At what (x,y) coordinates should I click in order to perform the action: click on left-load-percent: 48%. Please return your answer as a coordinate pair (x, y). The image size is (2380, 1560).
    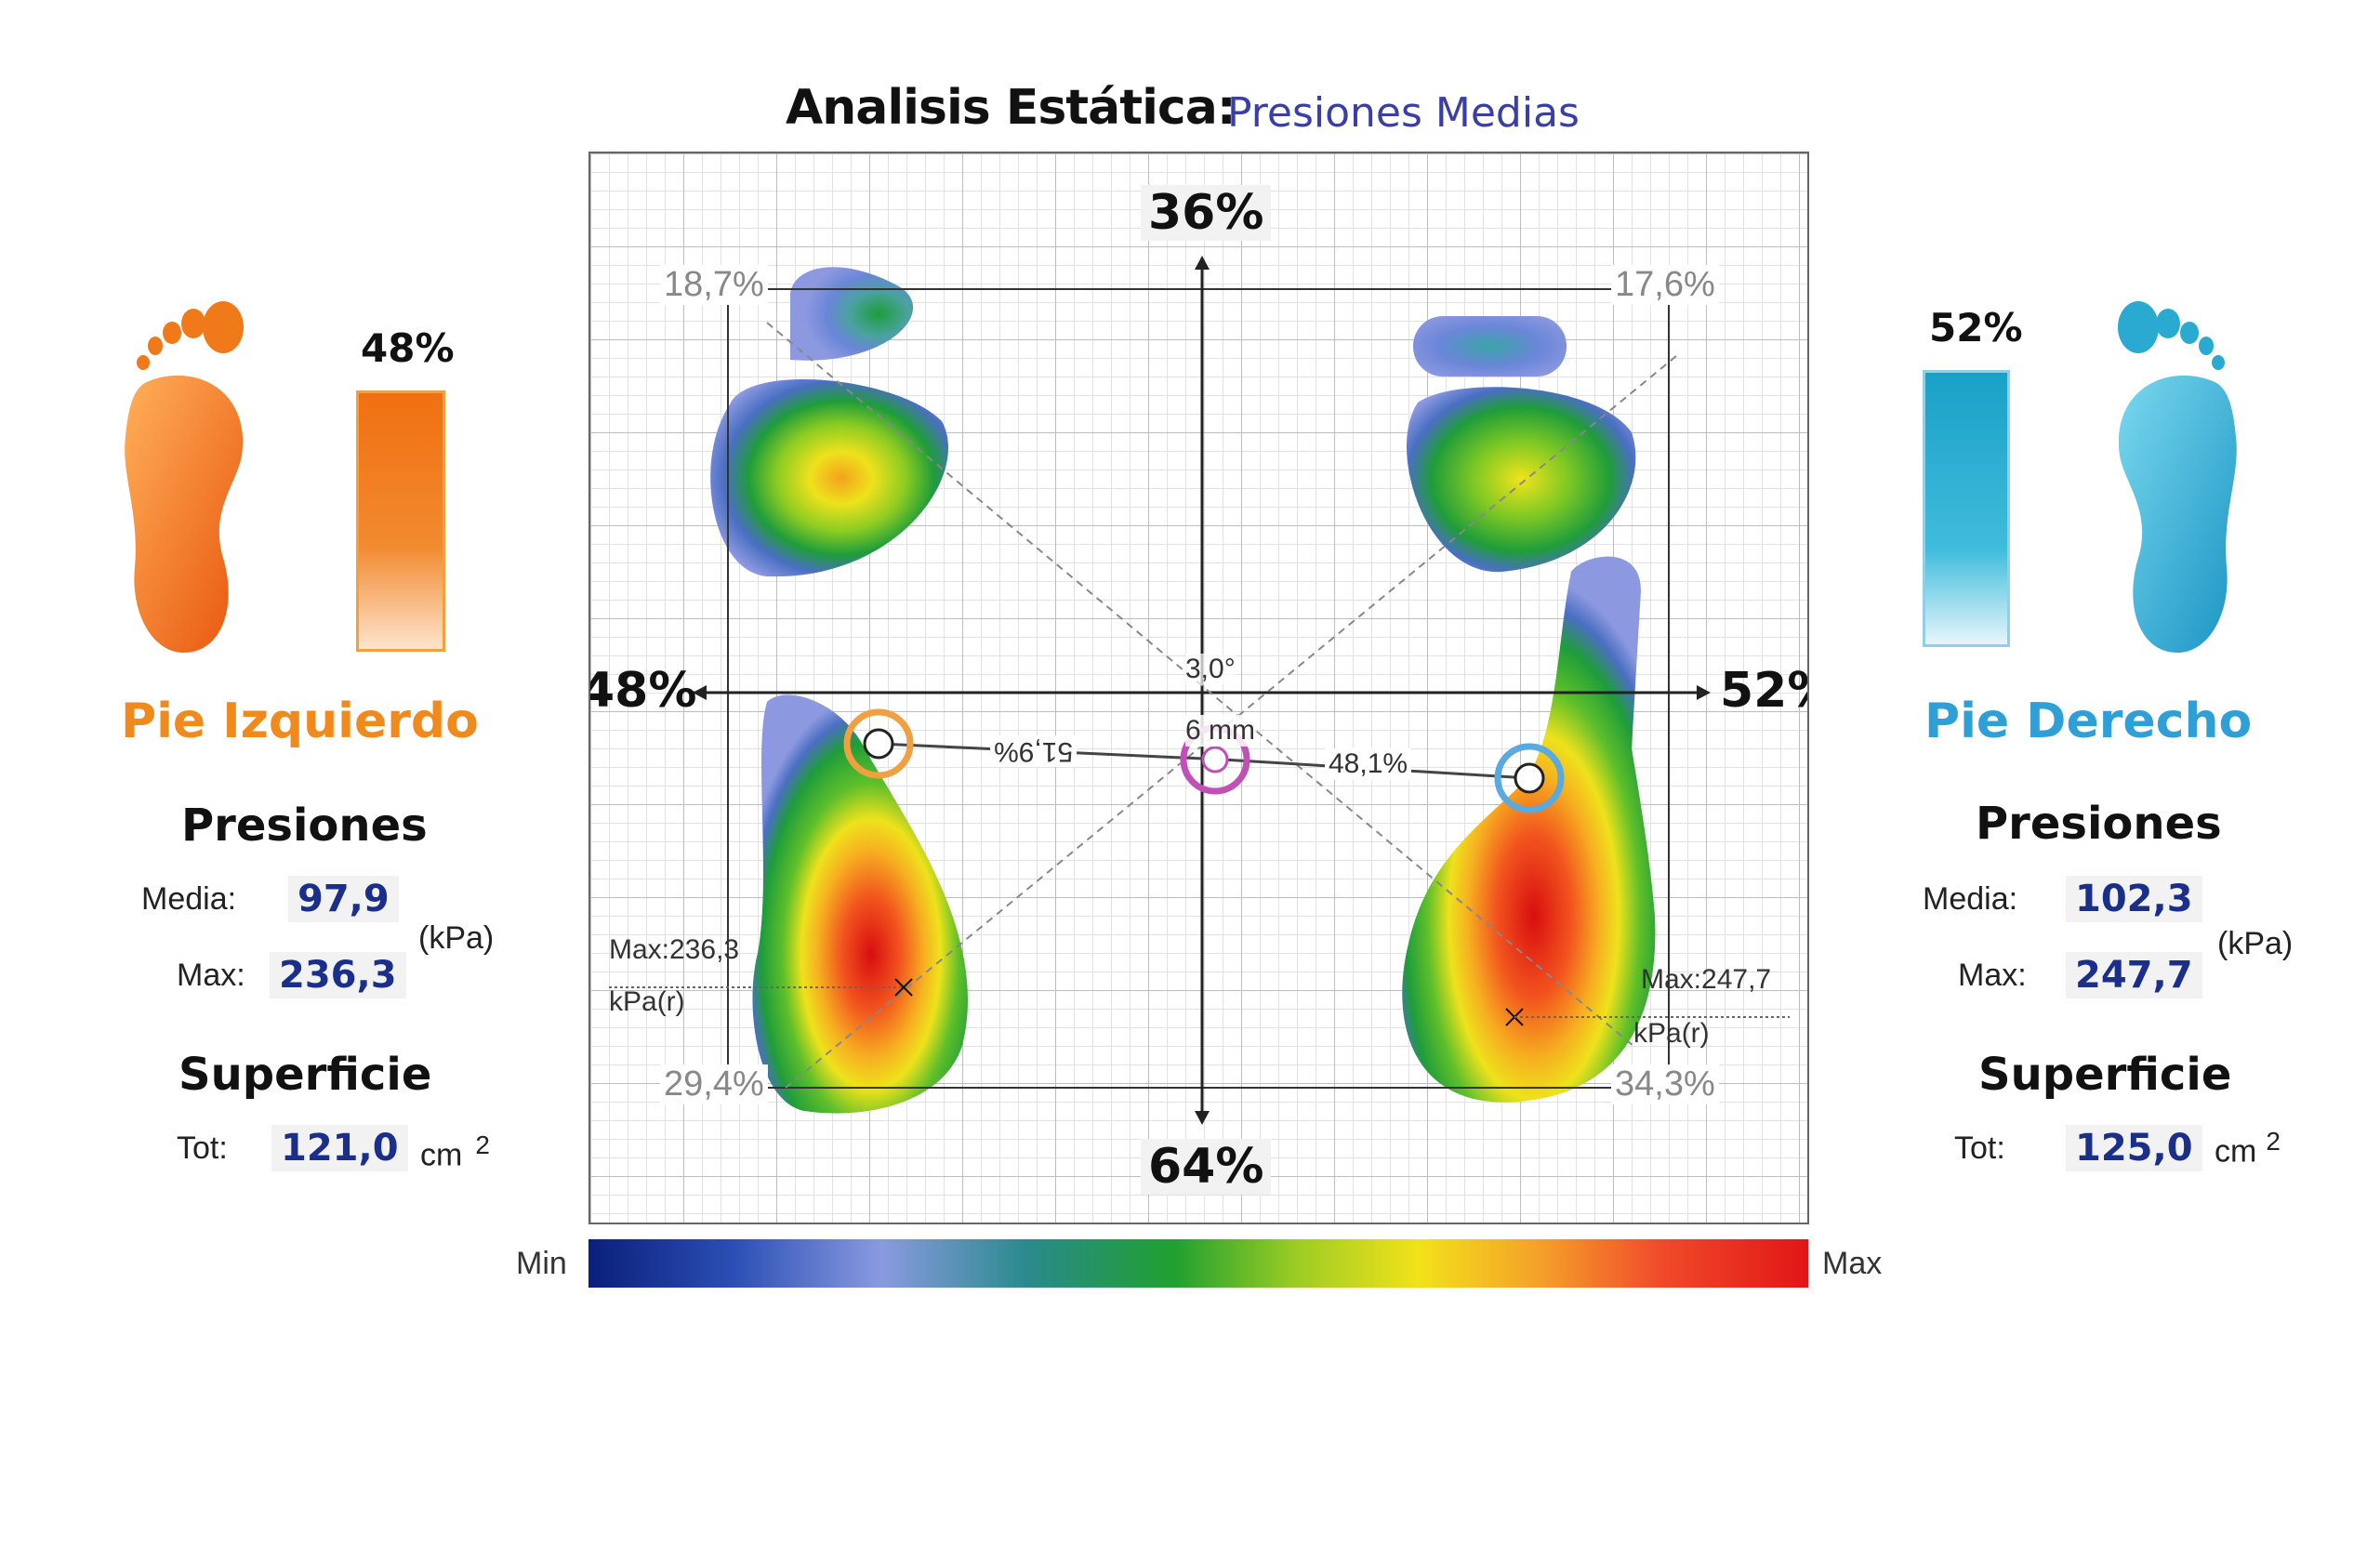
    Looking at the image, I should click on (408, 348).